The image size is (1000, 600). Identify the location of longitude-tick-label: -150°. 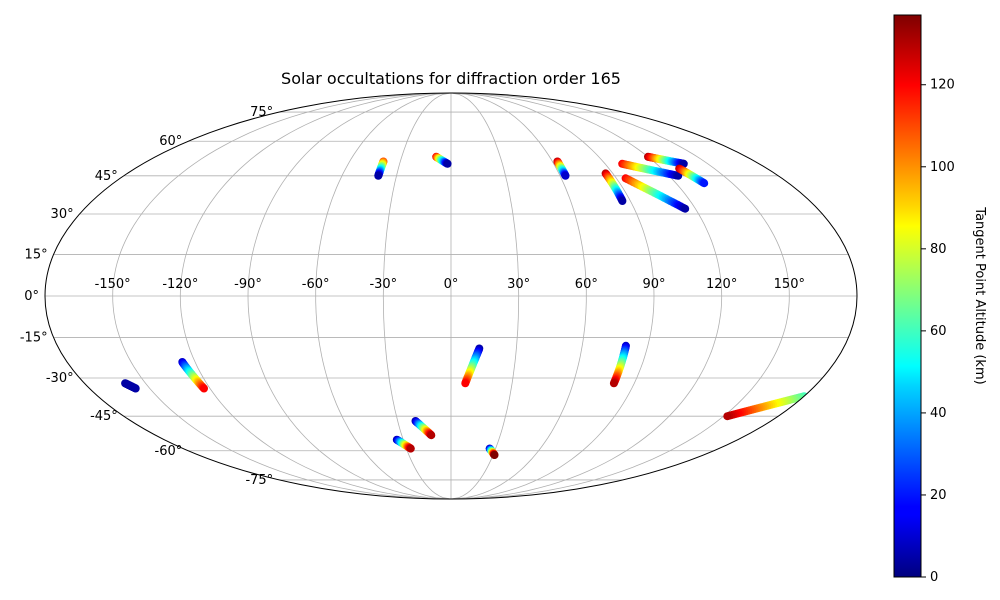
(113, 284).